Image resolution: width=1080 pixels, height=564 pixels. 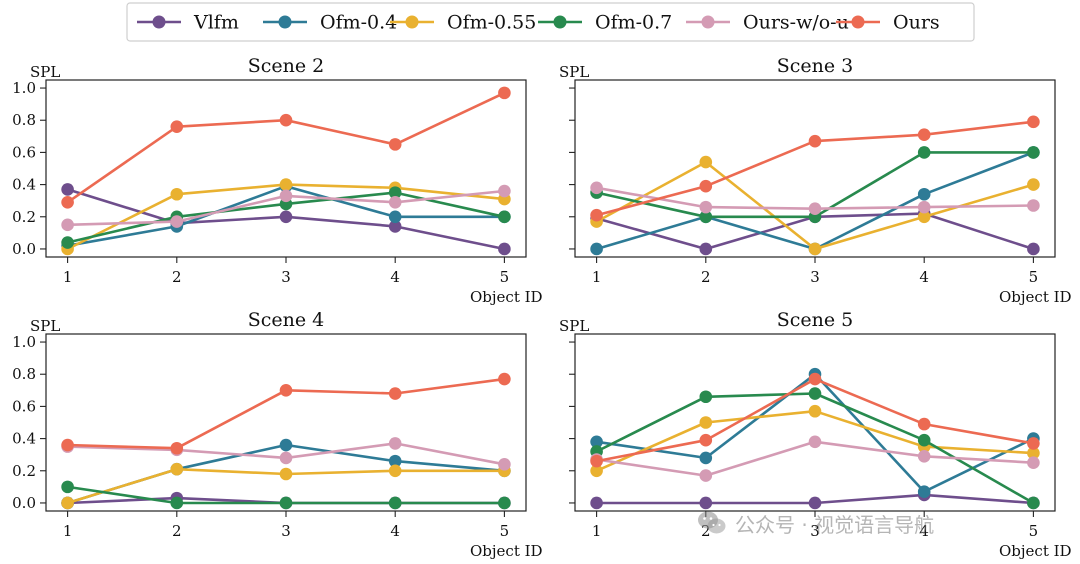 I want to click on legend-entry: Ofm-0.7, so click(x=605, y=23).